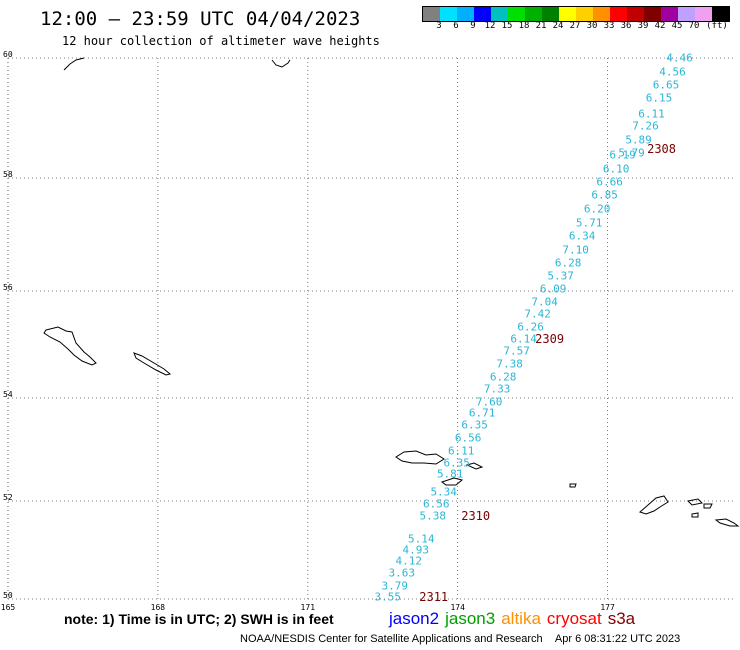 The height and width of the screenshot is (650, 740). Describe the element at coordinates (592, 26) in the screenshot. I see `colorbar-tick-label: 30` at that location.